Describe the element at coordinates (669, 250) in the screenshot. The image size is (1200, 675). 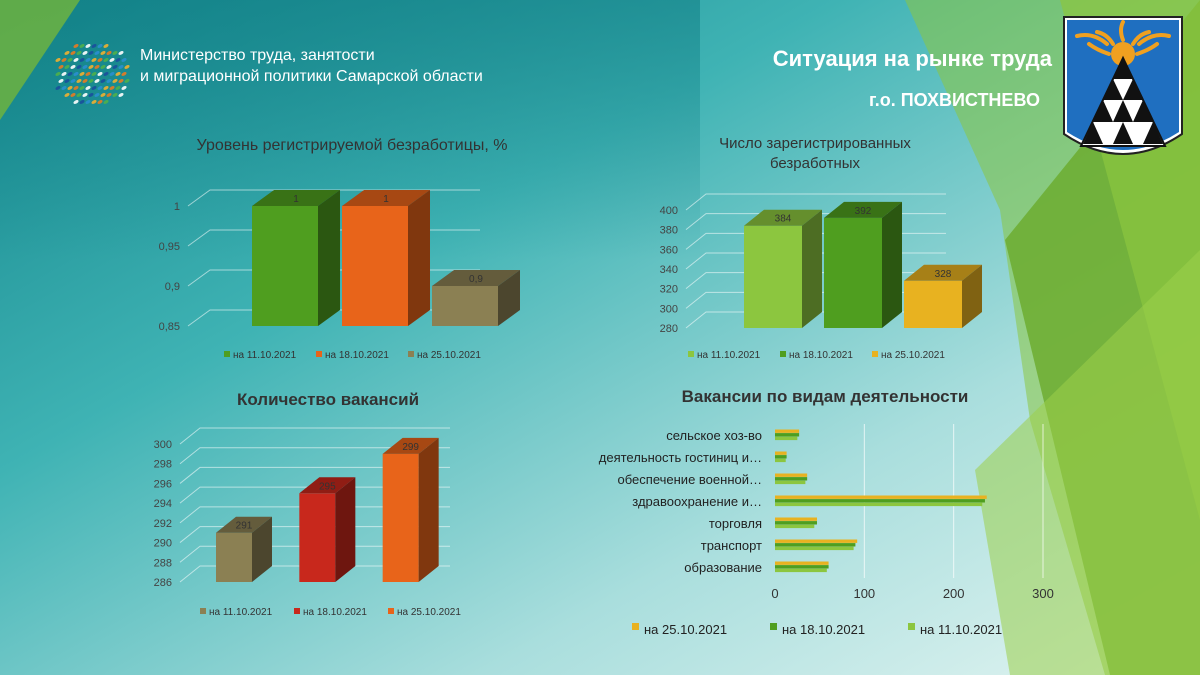
I see `y-tick-label: 360` at that location.